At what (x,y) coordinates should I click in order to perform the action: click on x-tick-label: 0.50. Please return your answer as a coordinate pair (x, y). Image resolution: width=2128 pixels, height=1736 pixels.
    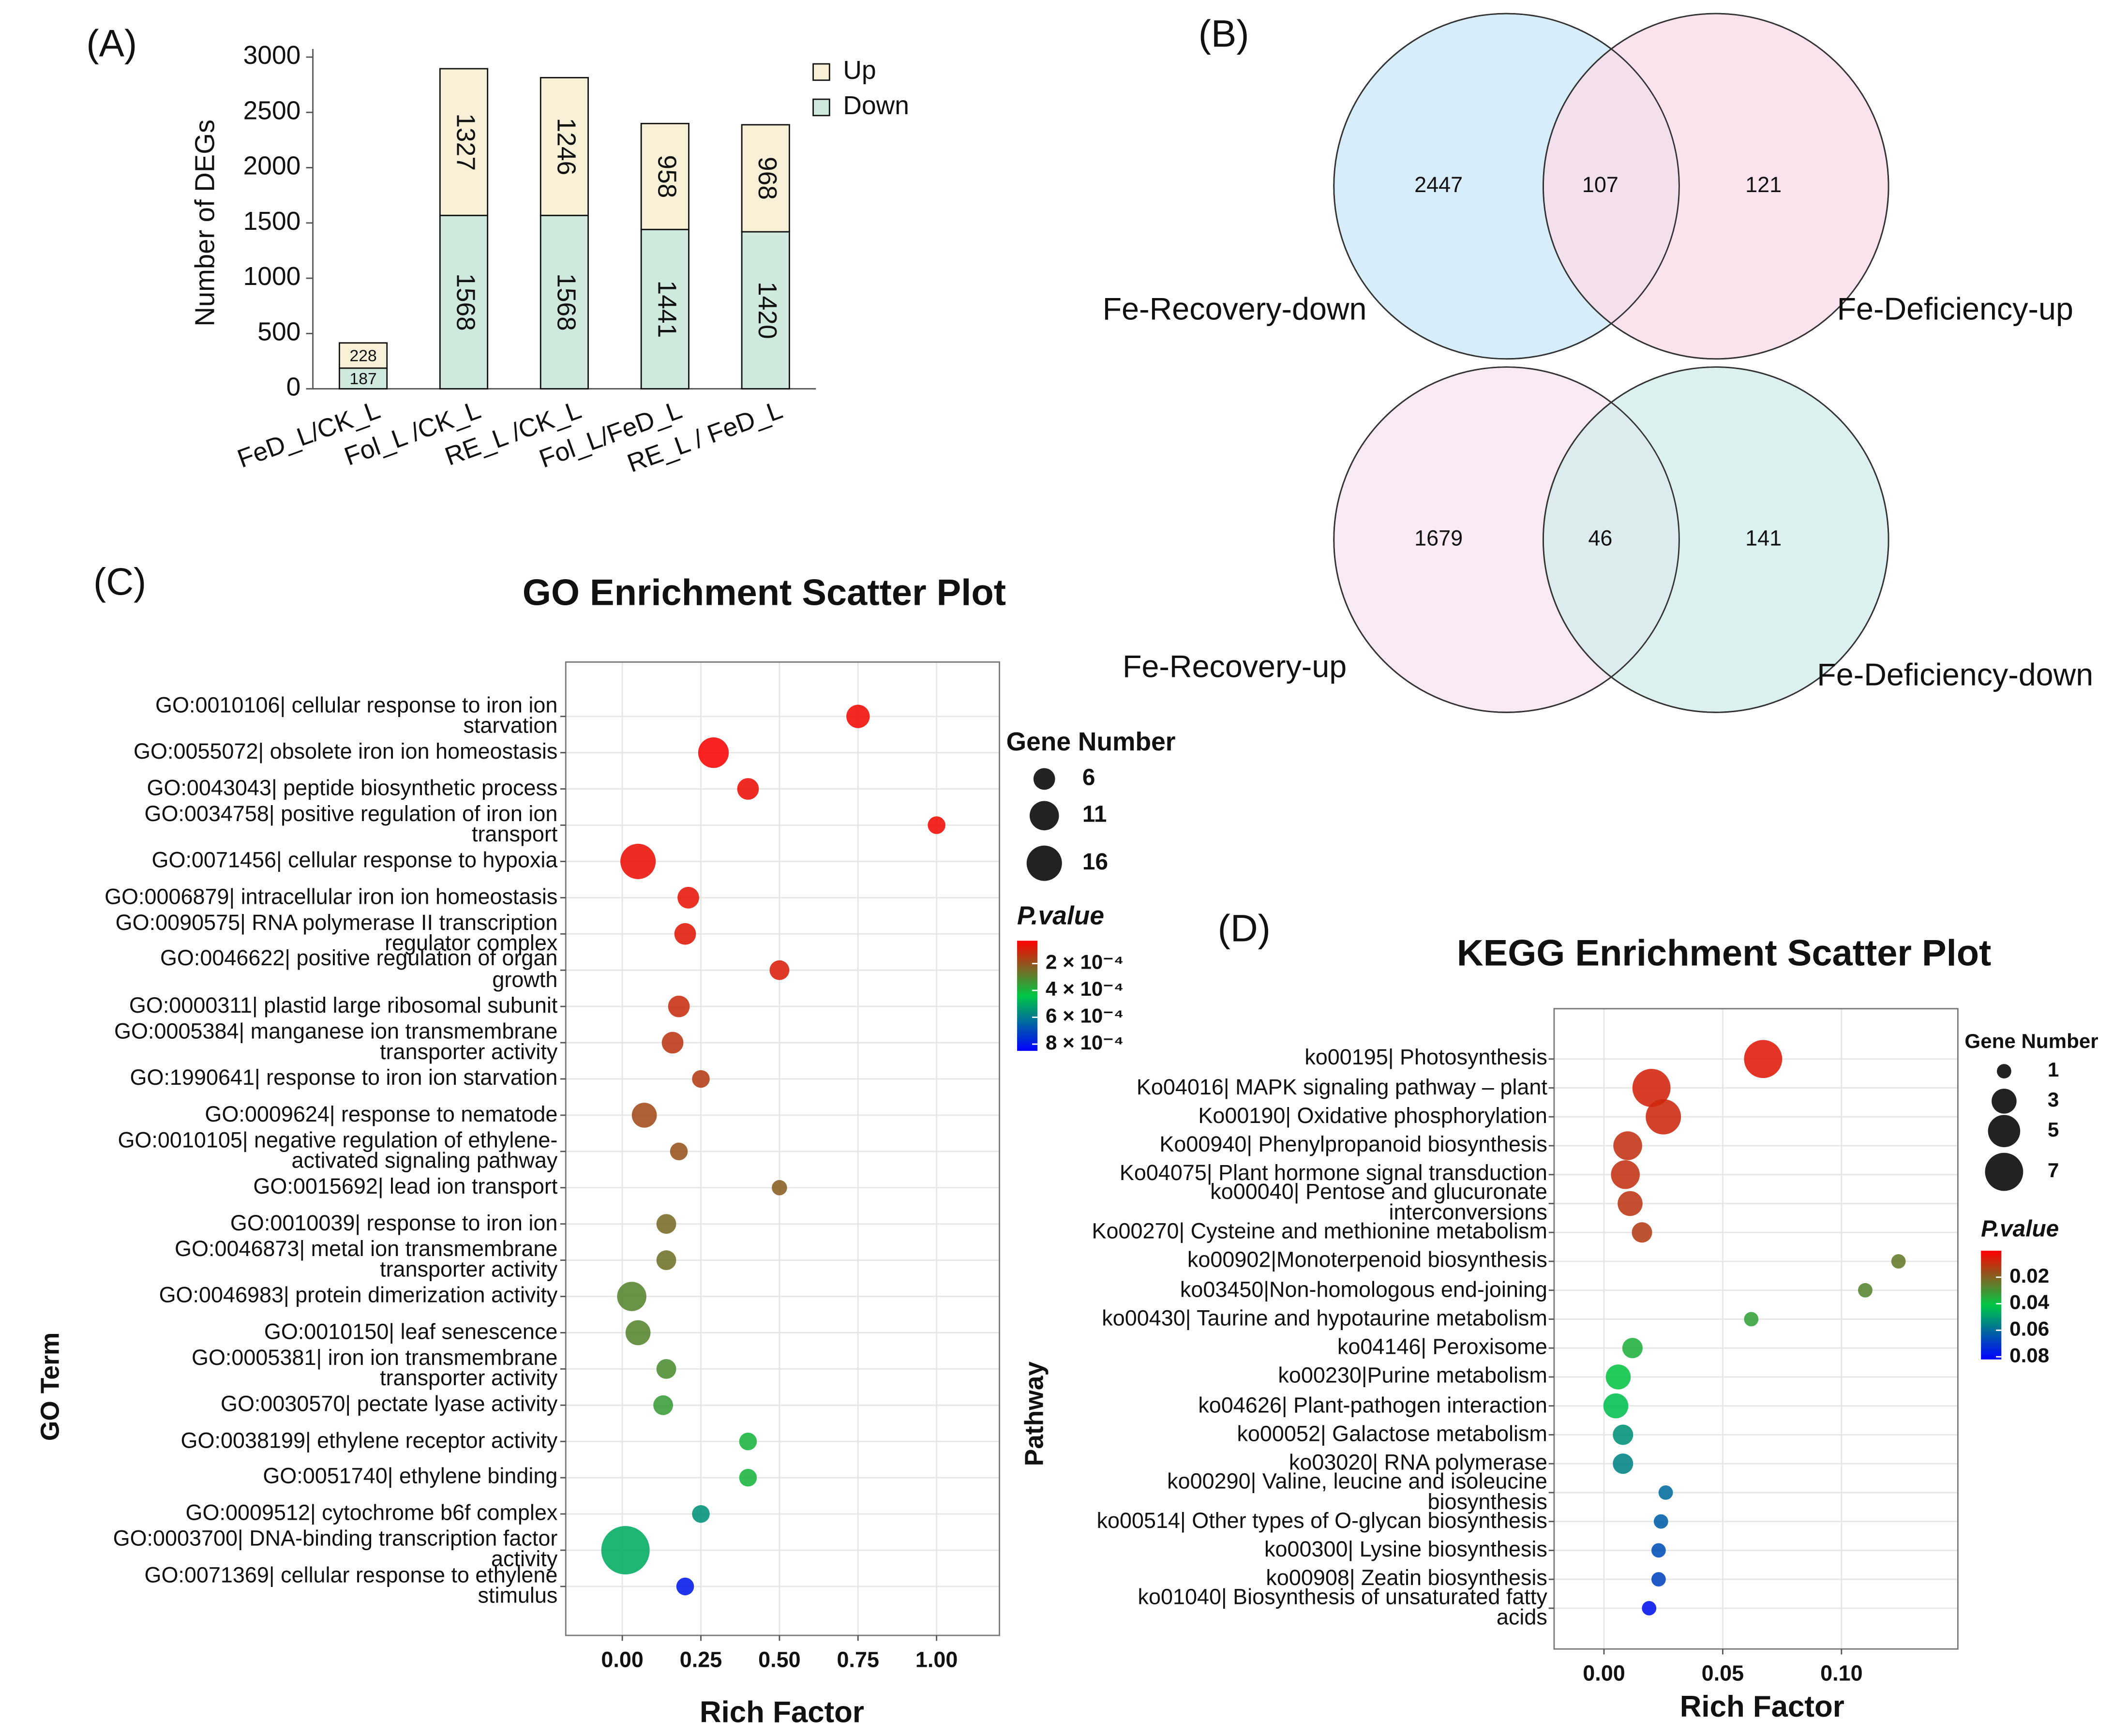
    Looking at the image, I should click on (779, 1659).